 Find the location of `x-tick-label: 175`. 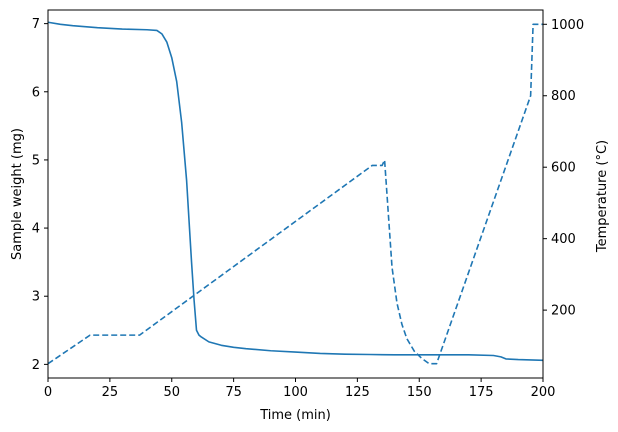

x-tick-label: 175 is located at coordinates (481, 392).